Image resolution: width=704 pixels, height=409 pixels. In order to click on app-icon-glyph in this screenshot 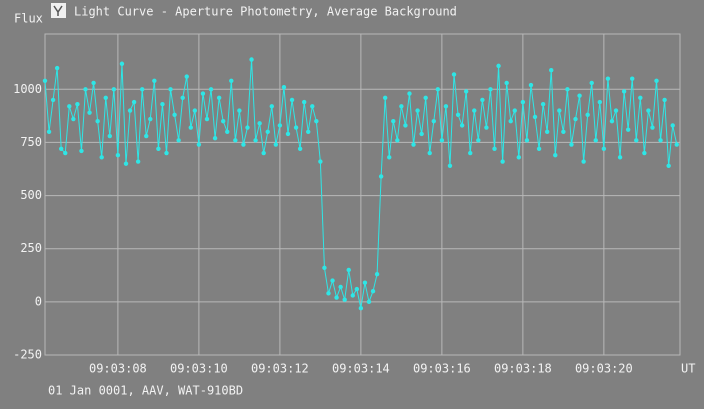, I will do `click(58, 10)`.